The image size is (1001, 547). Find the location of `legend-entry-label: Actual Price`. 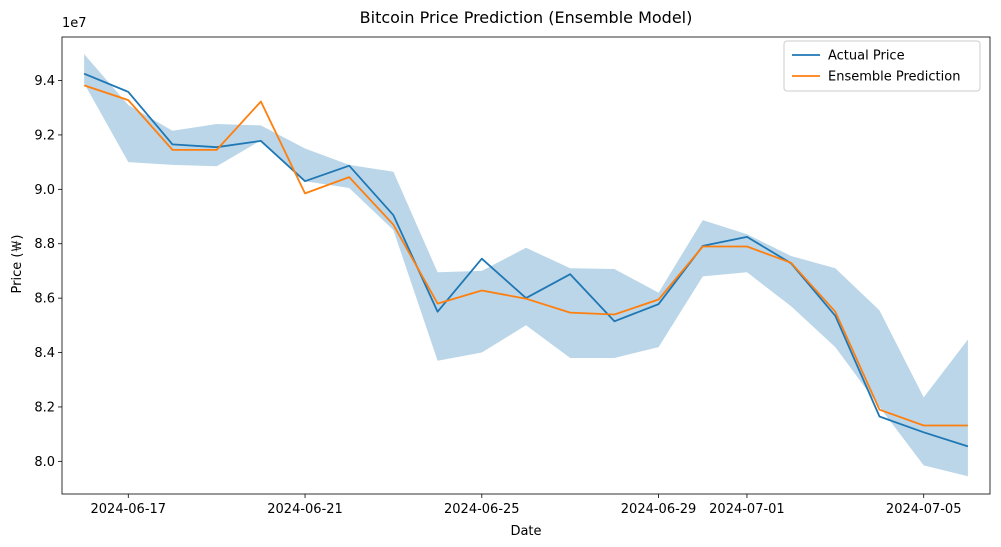

legend-entry-label: Actual Price is located at coordinates (866, 56).